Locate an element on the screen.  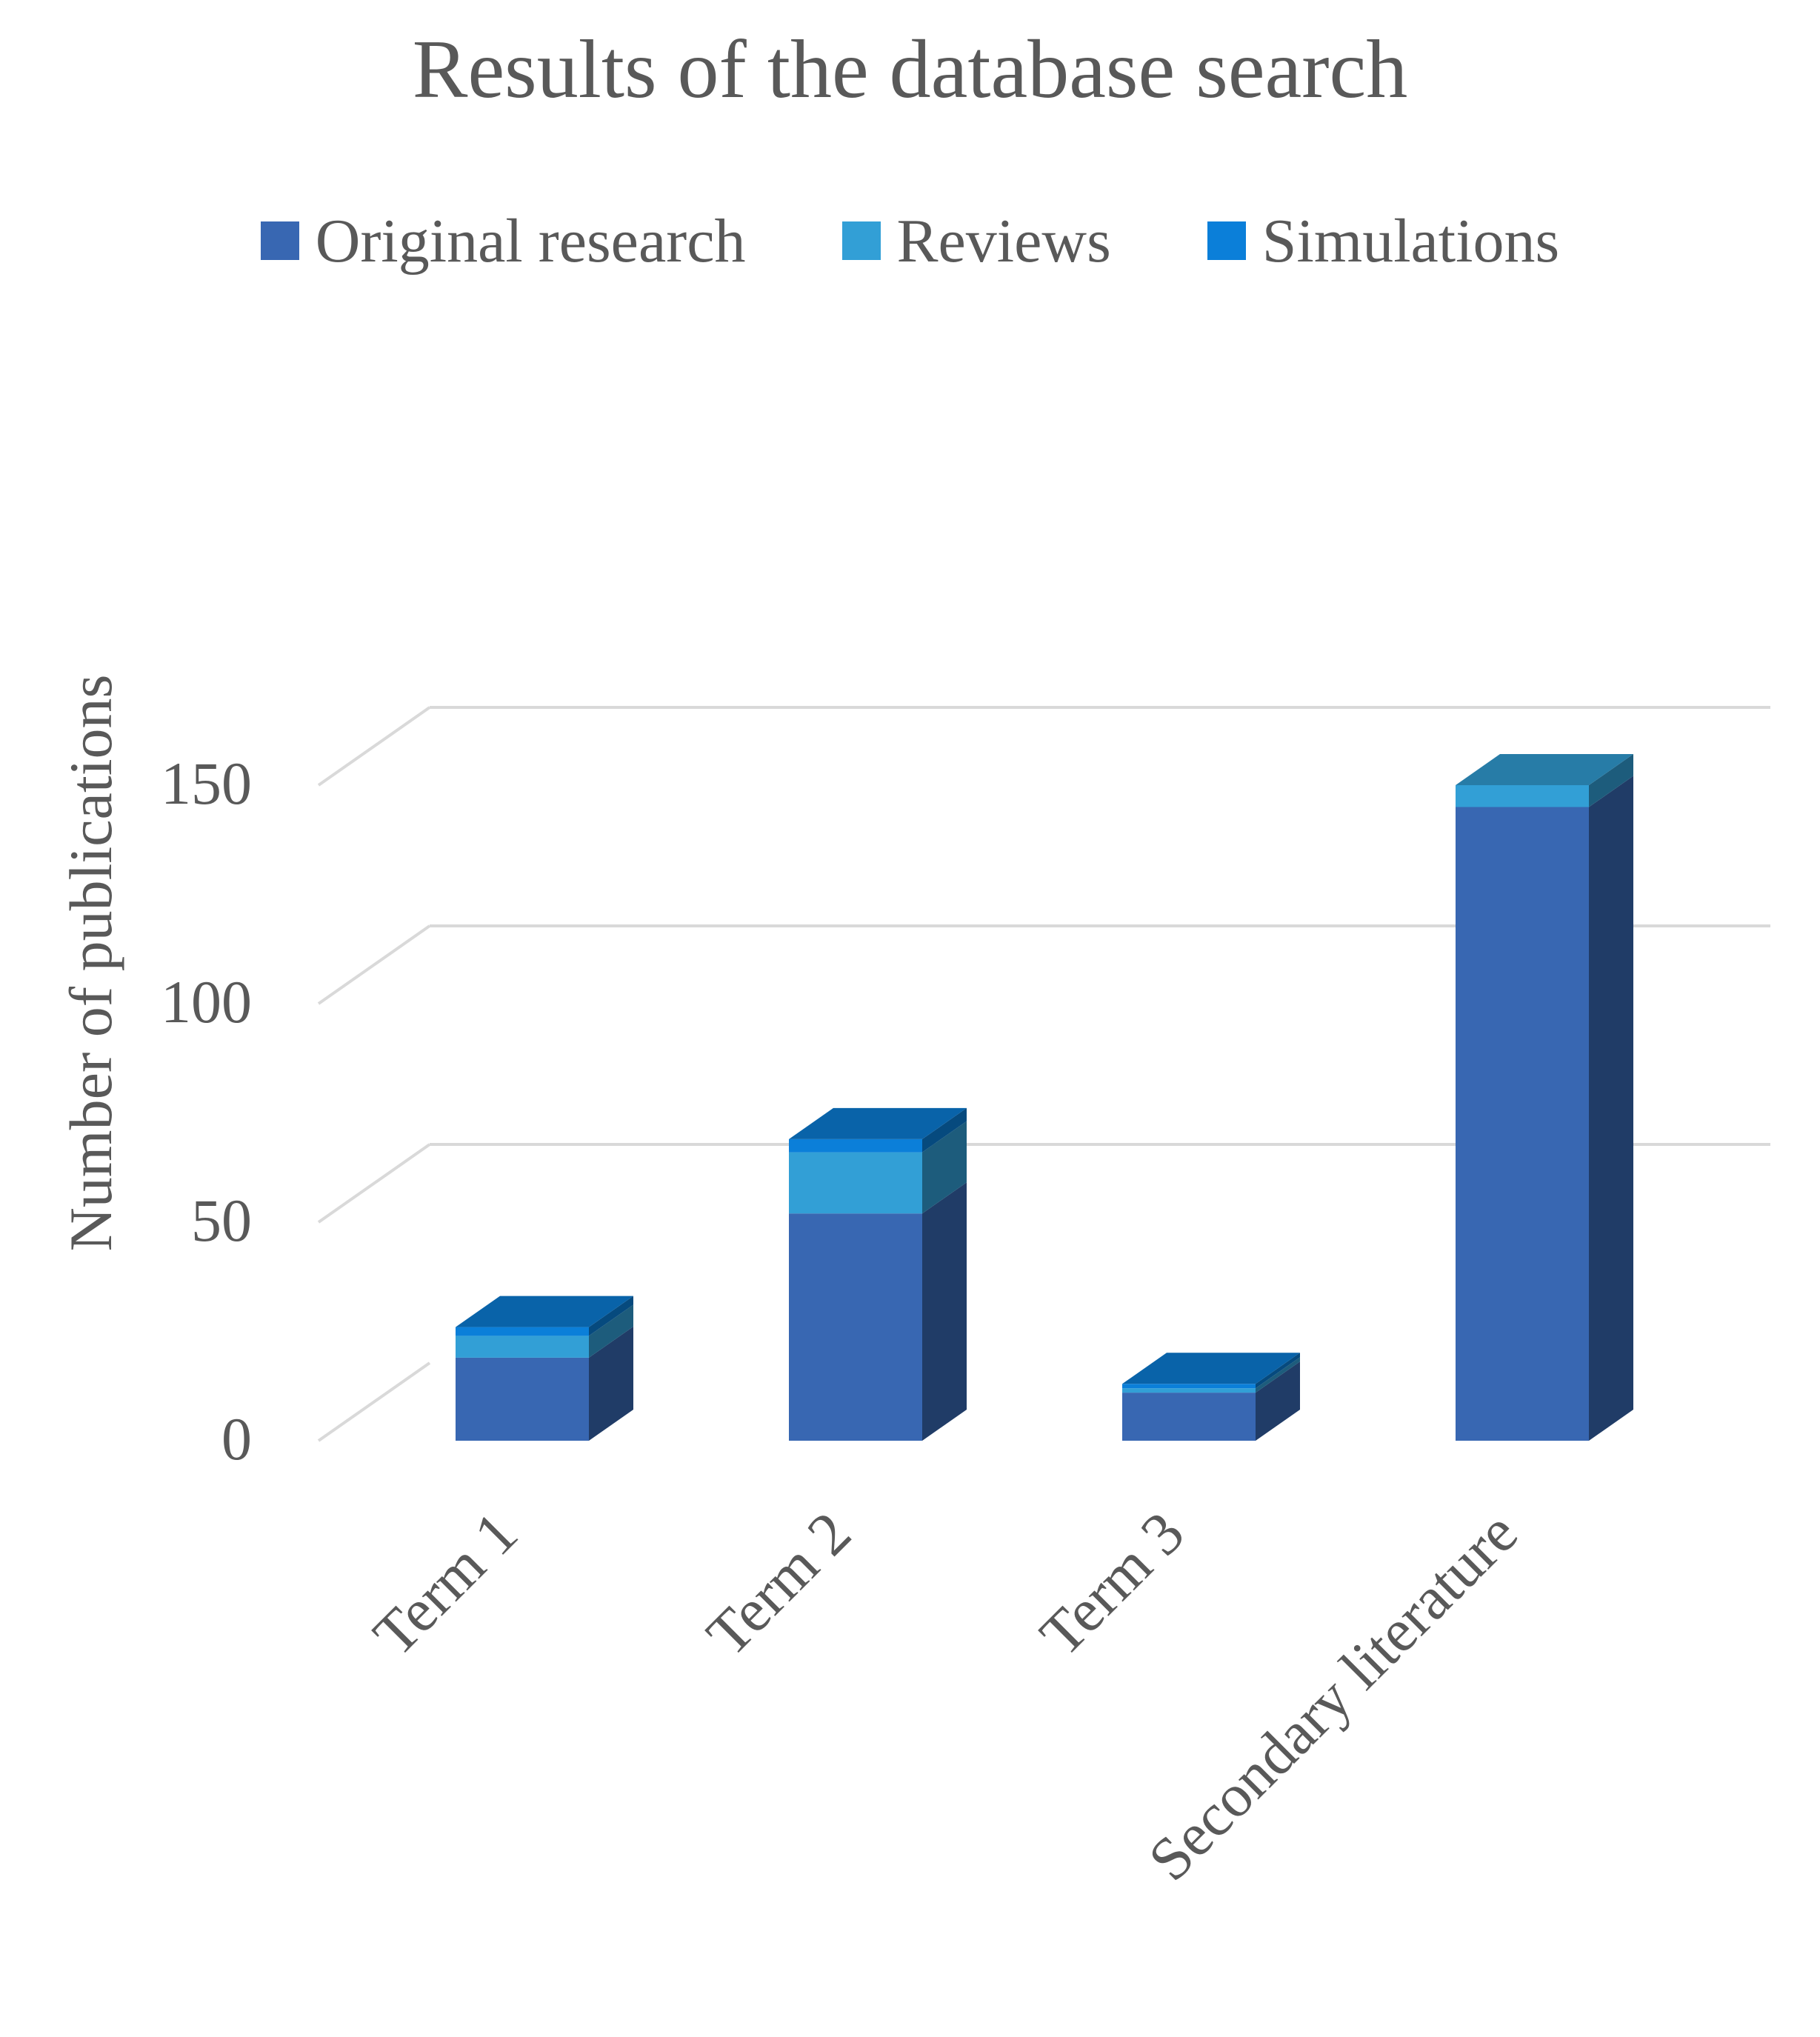
legend: Original research Reviews Simulations is located at coordinates (910, 240).